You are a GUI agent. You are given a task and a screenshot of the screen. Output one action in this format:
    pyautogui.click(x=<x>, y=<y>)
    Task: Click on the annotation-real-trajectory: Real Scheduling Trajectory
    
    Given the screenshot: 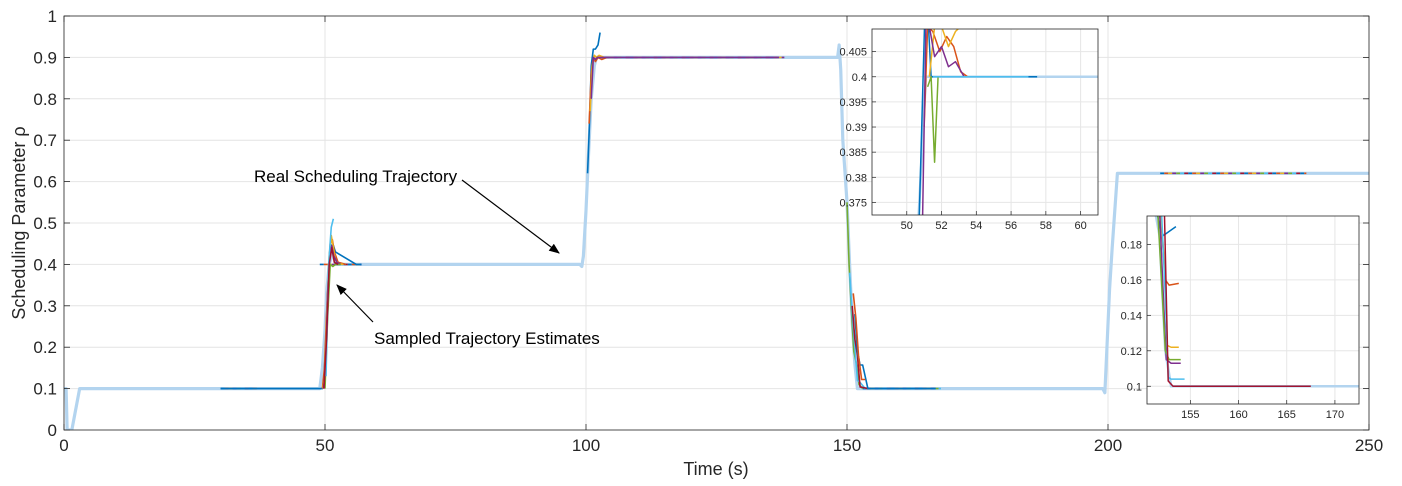 What is the action you would take?
    pyautogui.click(x=356, y=176)
    